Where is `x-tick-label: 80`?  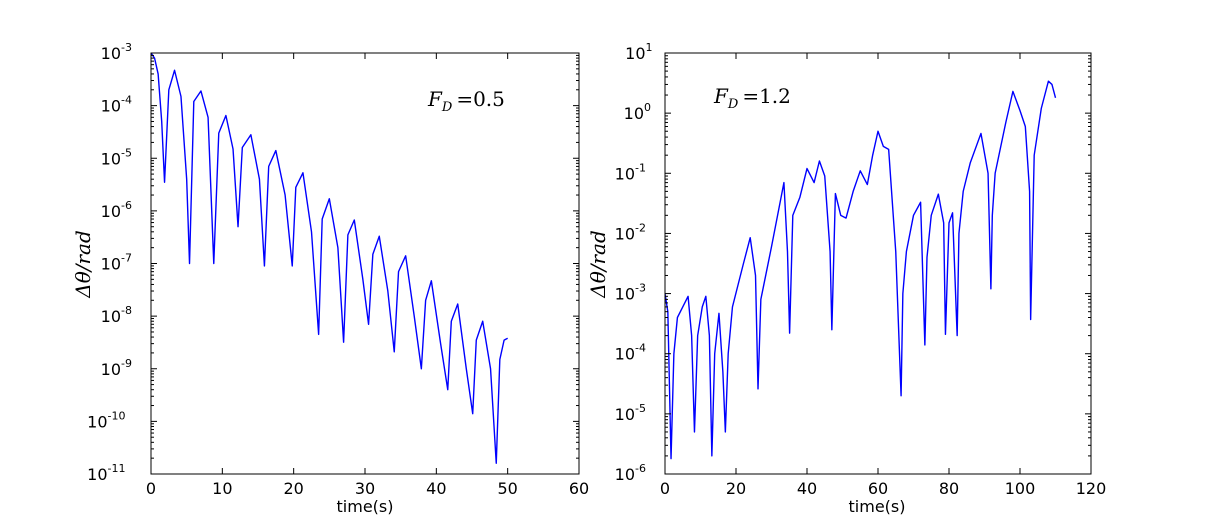
x-tick-label: 80 is located at coordinates (949, 488).